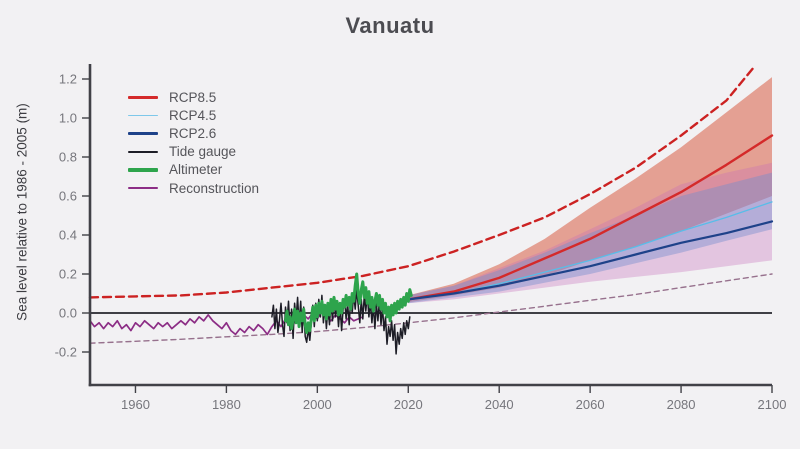  Describe the element at coordinates (590, 260) in the screenshot. I see `rcp26-median-line` at that location.